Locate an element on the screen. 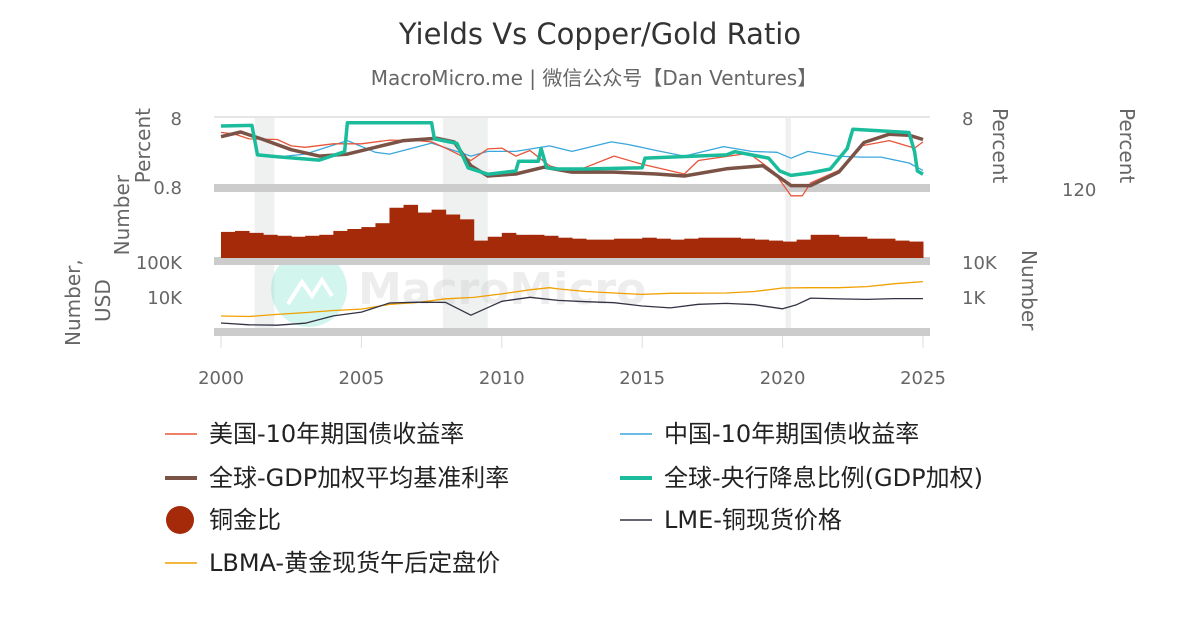  legend-label: 全球-央行降息比例(GDP加权) is located at coordinates (823, 478).